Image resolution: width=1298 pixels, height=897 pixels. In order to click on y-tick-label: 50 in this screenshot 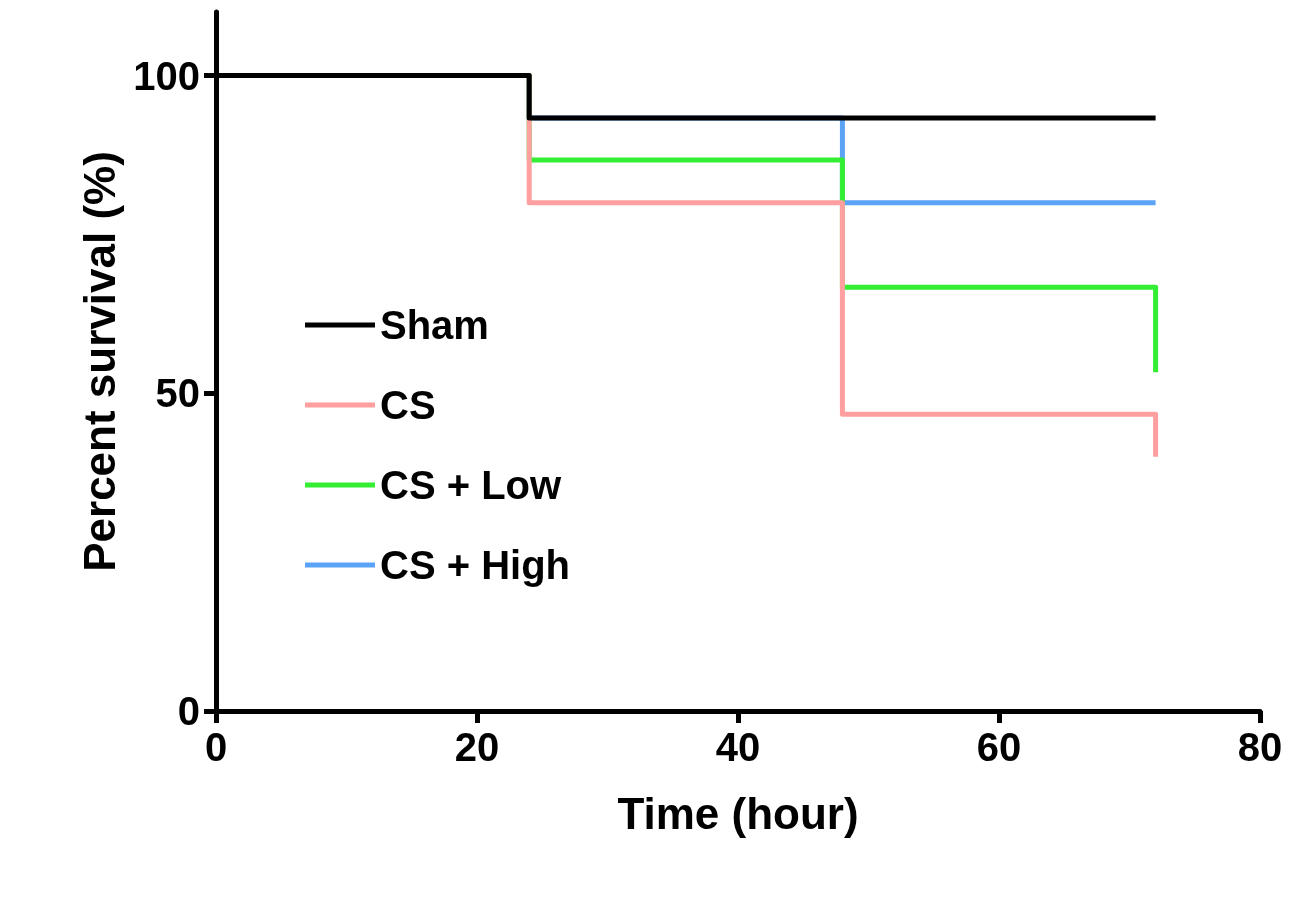, I will do `click(177, 393)`.